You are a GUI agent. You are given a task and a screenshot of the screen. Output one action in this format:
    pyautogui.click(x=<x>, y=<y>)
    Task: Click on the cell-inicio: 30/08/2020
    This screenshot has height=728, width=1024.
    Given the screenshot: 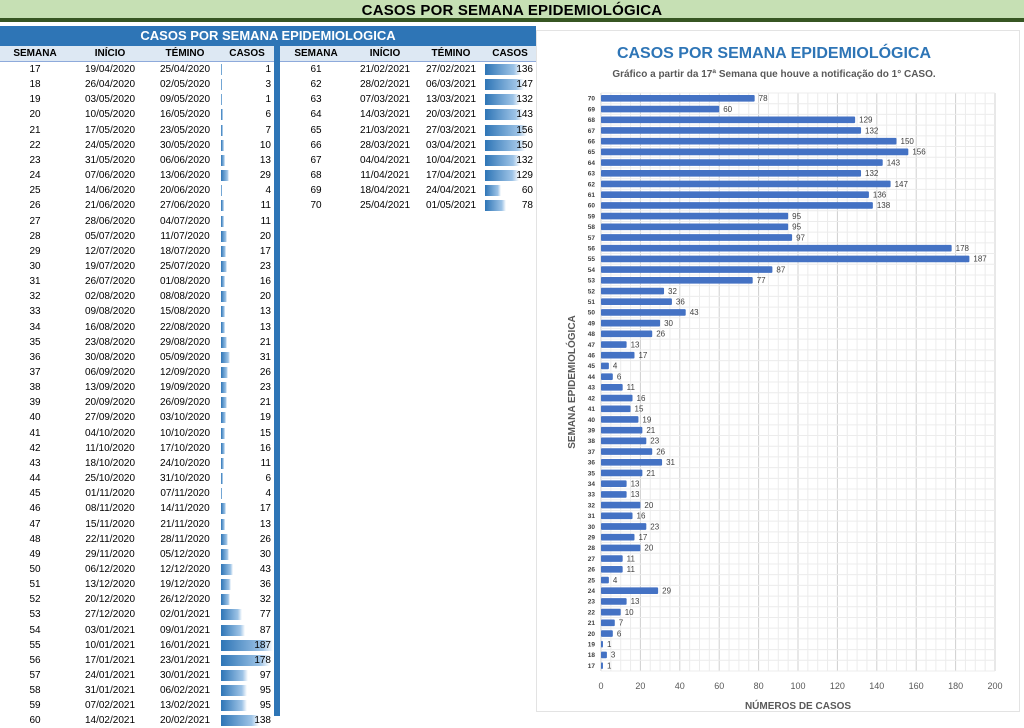 What is the action you would take?
    pyautogui.click(x=110, y=357)
    